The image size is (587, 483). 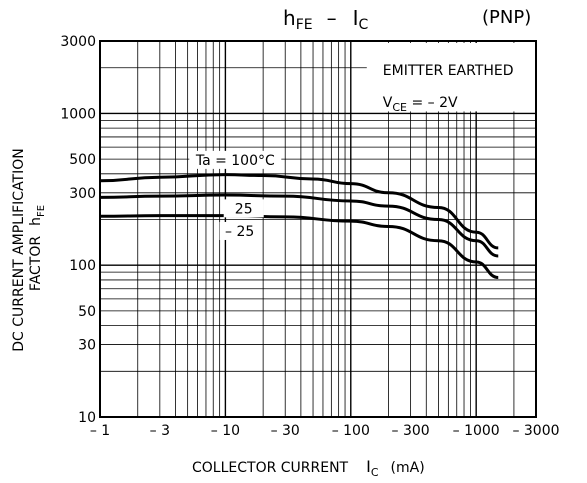 I want to click on x-tick-label: – 30, so click(x=285, y=431).